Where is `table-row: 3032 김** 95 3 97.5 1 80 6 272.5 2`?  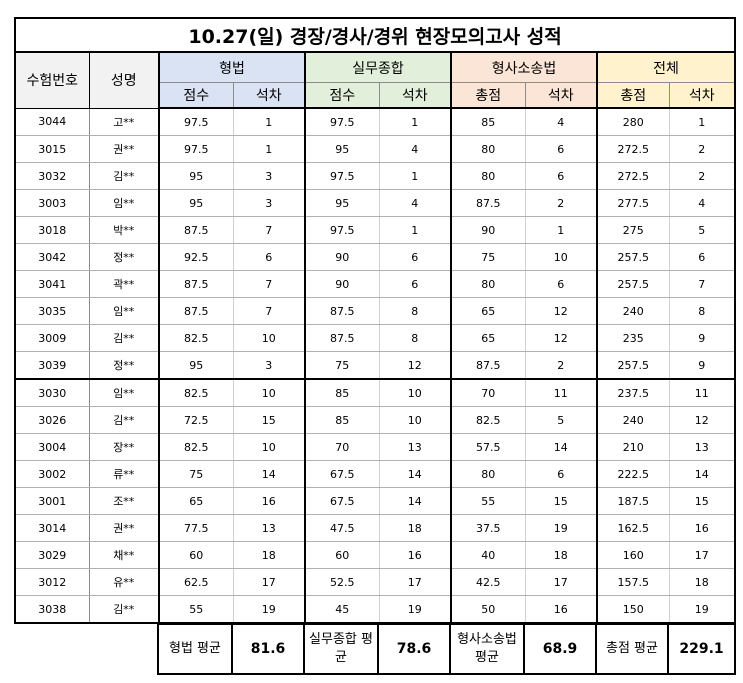
table-row: 3032 김** 95 3 97.5 1 80 6 272.5 2 is located at coordinates (375, 176).